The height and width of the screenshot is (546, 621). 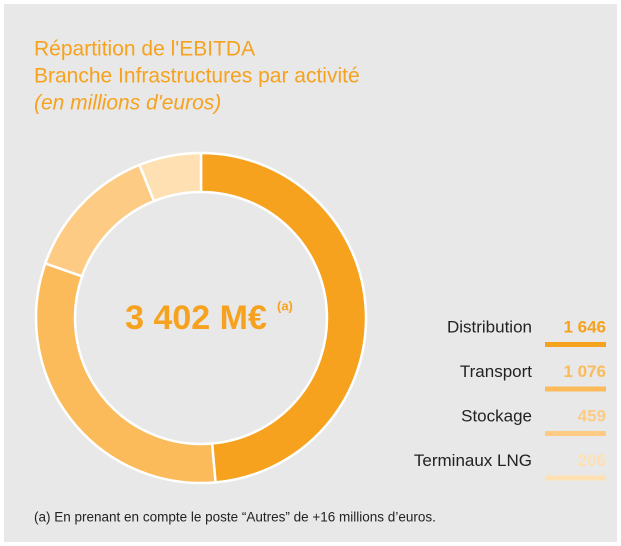 What do you see at coordinates (196, 318) in the screenshot?
I see `total-label: 3 402 M€` at bounding box center [196, 318].